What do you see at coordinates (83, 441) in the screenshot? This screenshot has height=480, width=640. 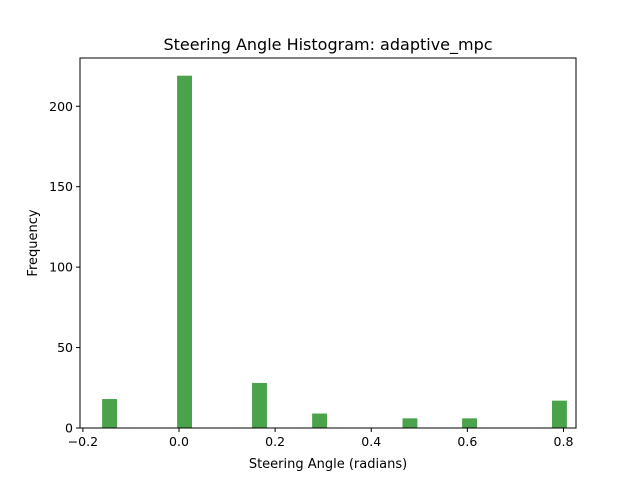 I see `x-tick-label: −0.2` at bounding box center [83, 441].